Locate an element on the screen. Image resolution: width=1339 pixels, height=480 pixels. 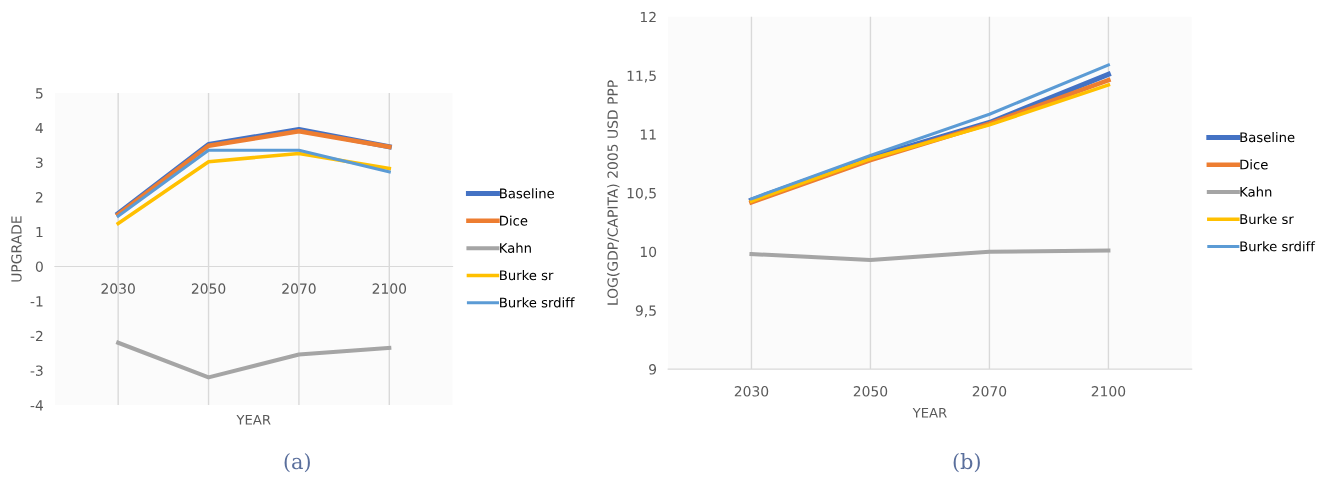
text: (a) is located at coordinates (297, 463).